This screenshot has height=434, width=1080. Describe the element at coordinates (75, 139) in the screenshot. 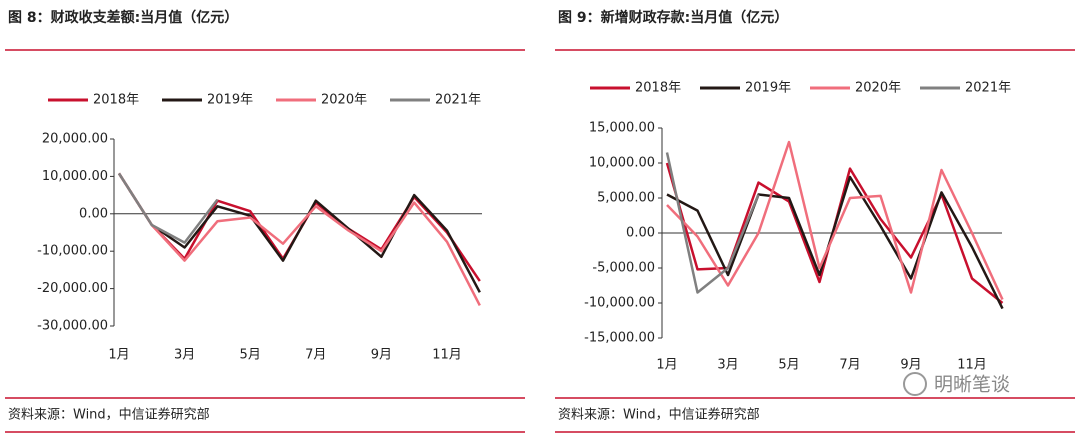

I see `y-tick-label: 20,000.00` at that location.